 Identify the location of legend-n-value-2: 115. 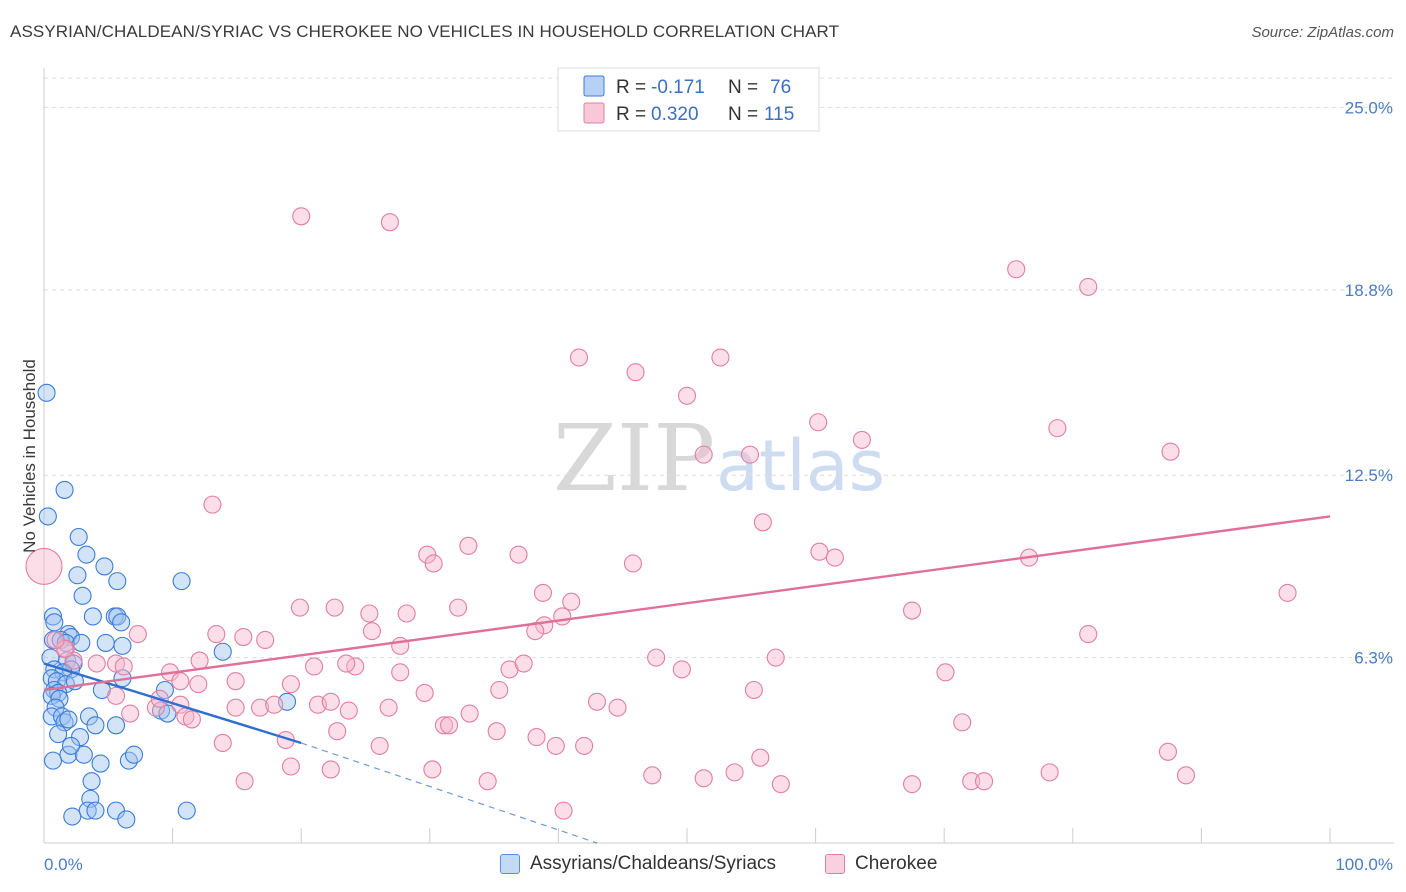
(779, 114).